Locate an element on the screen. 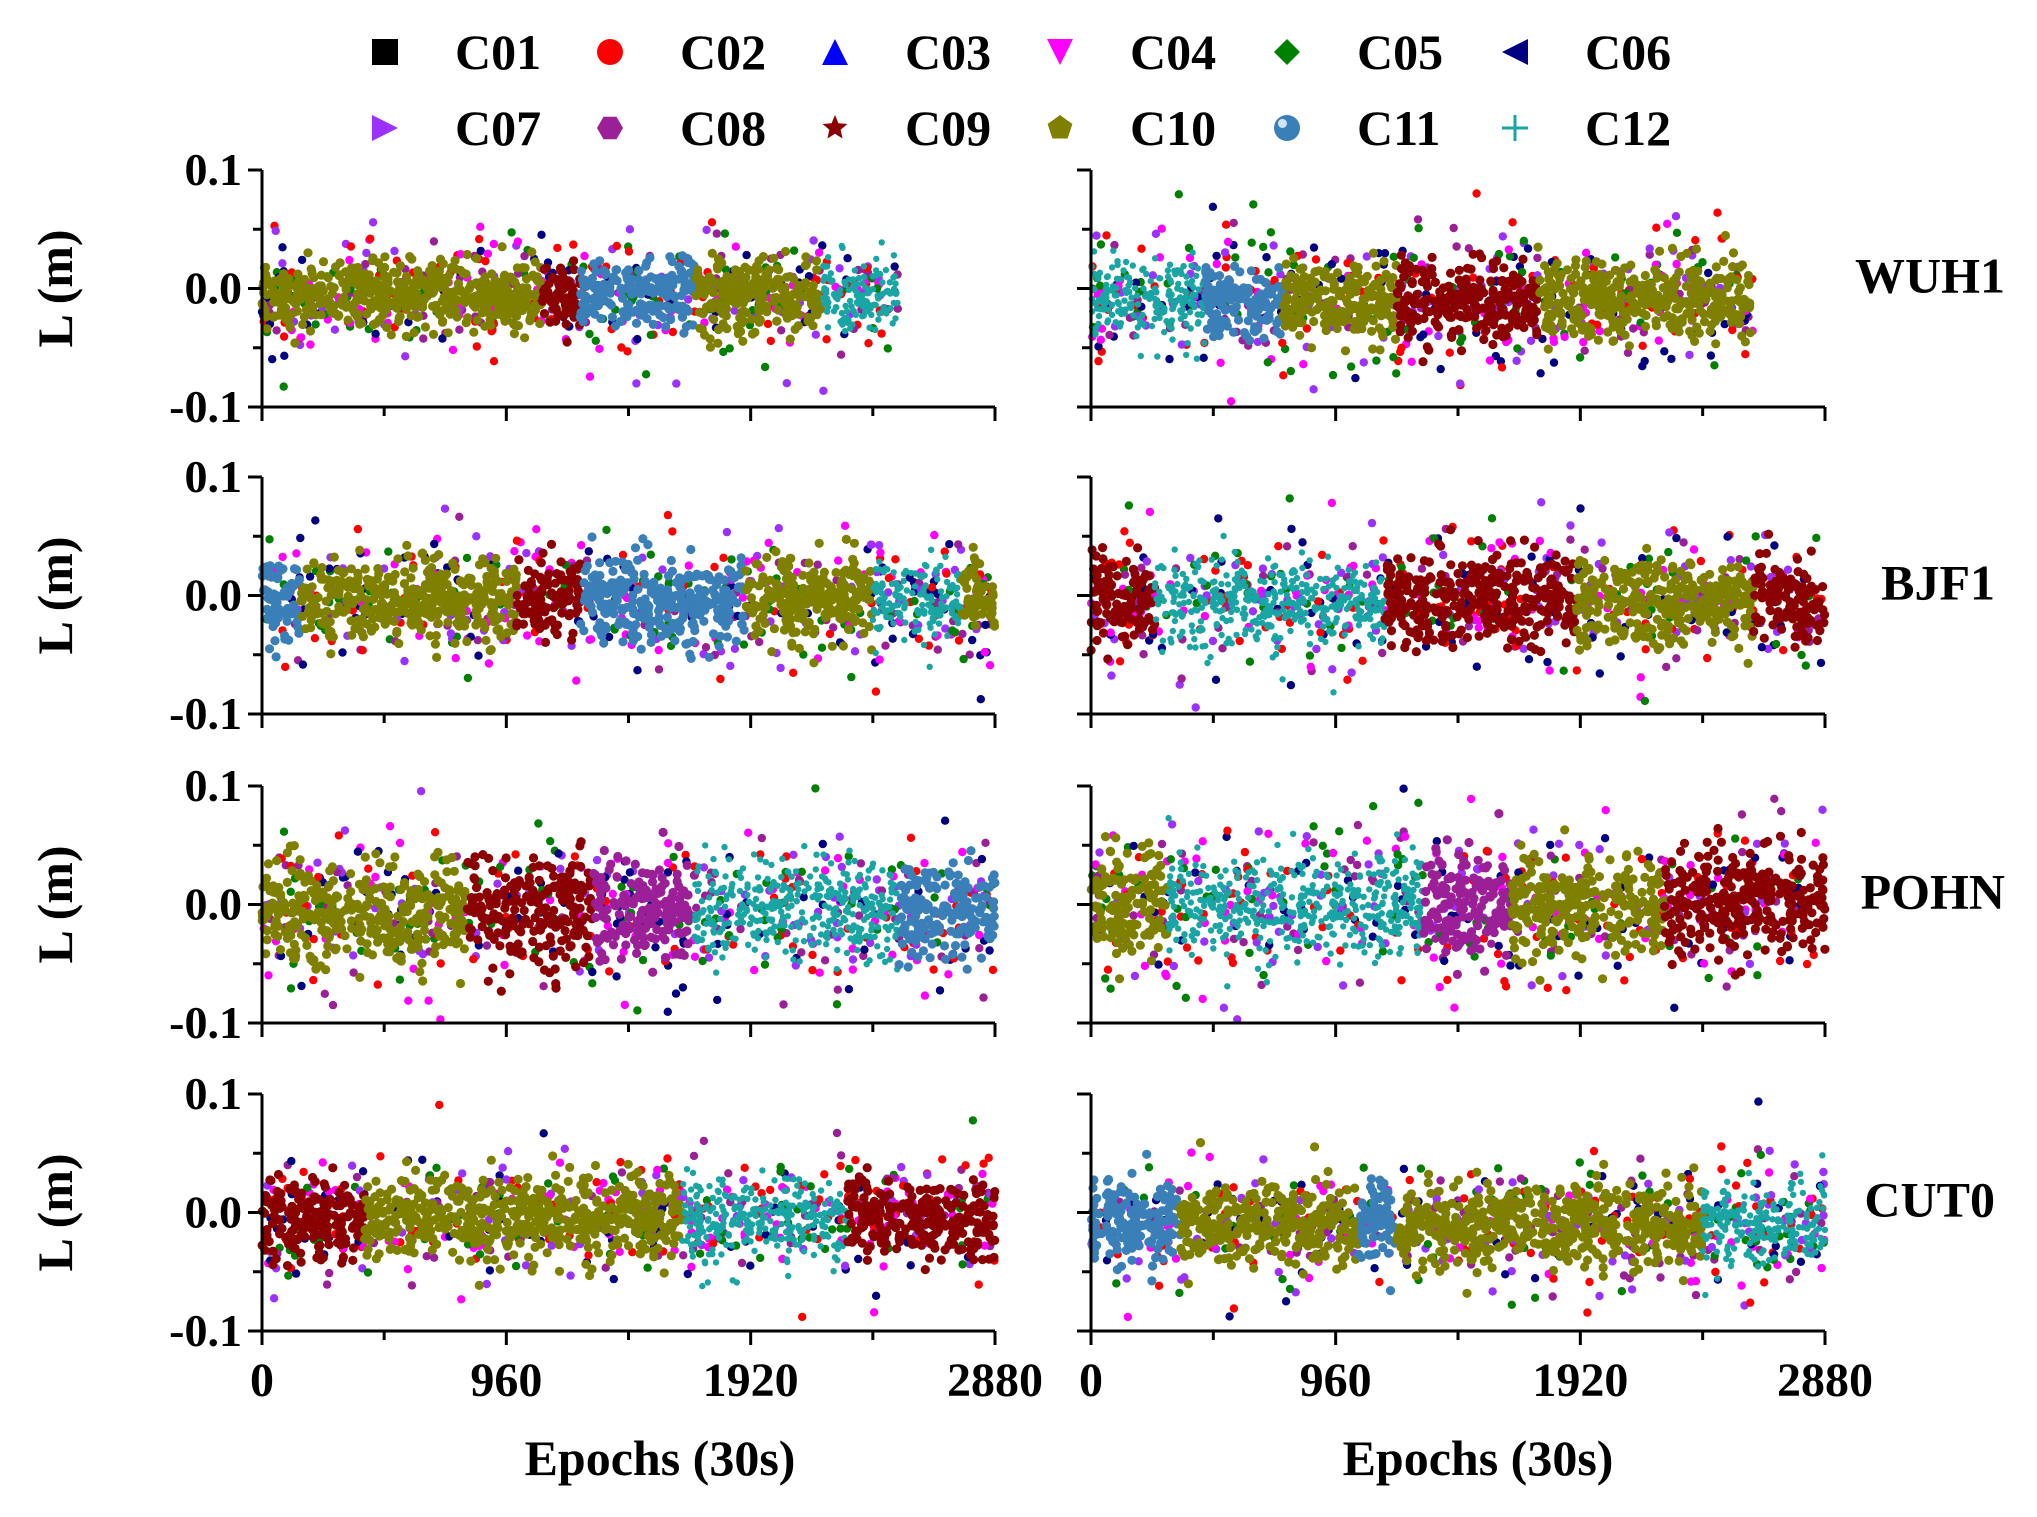  legend-marker-c04 is located at coordinates (1060, 52).